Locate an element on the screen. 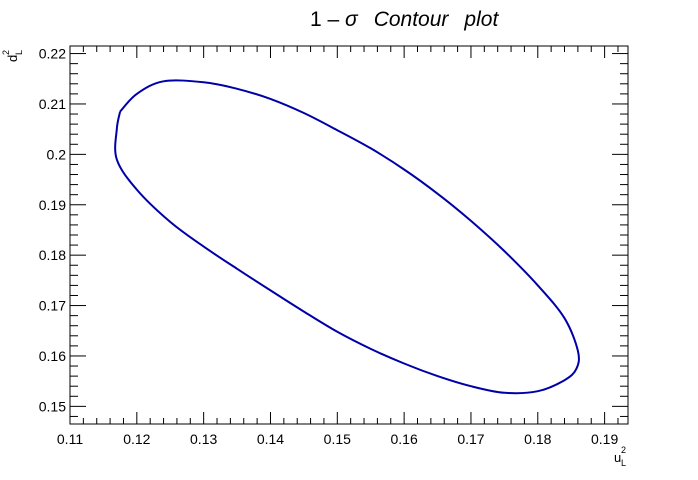 This screenshot has height=480, width=698. x-tick-label: 0.11 is located at coordinates (70, 439).